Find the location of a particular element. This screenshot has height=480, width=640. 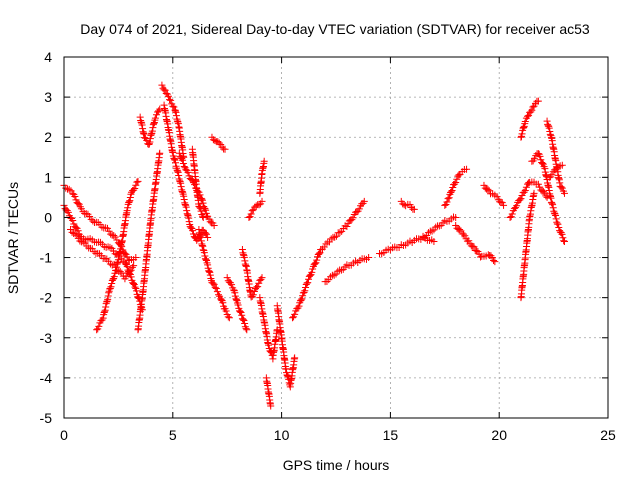

series-s11 is located at coordinates (214, 273).